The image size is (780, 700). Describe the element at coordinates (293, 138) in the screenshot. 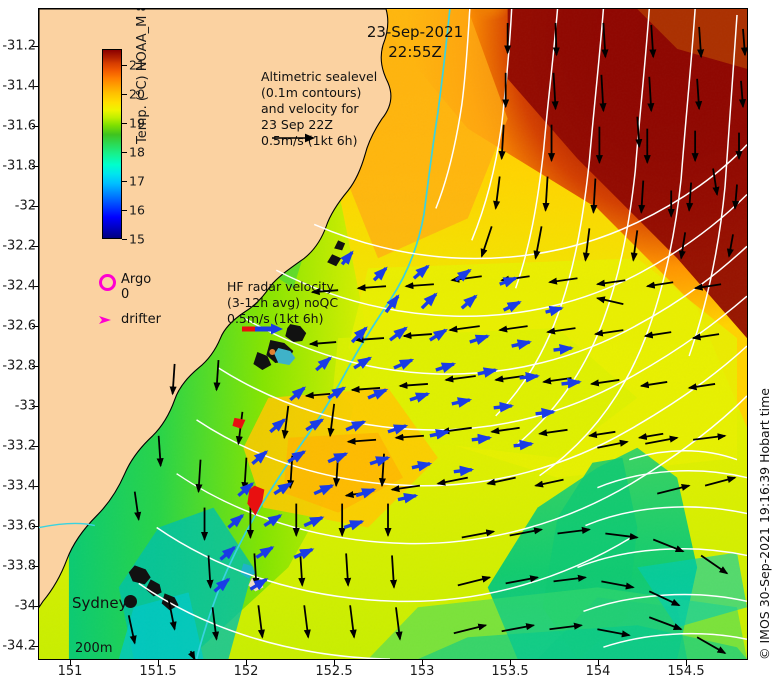

I see `altimetry-scale-arrow` at that location.